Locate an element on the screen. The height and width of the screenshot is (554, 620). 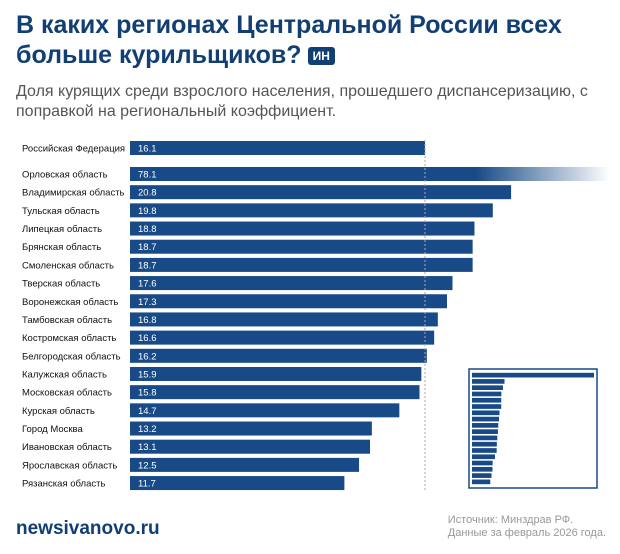
category-label: Тульская область is located at coordinates (61, 211).